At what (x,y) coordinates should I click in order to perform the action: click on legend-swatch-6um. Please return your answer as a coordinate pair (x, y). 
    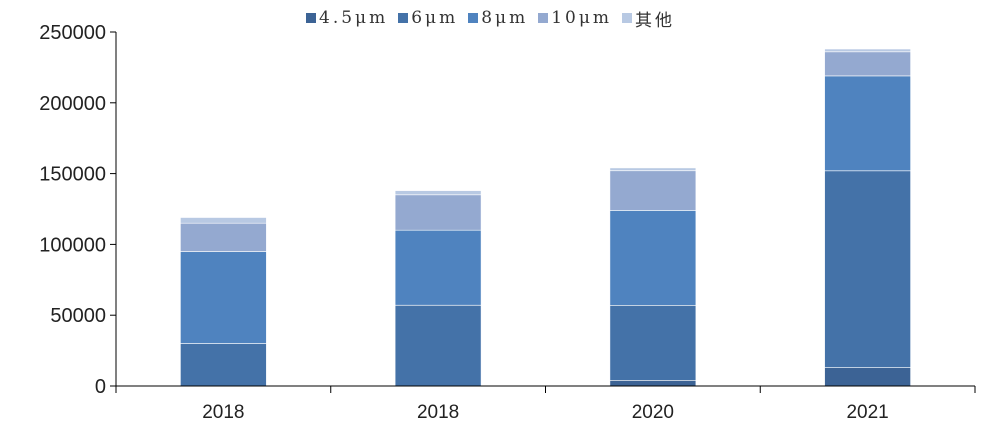
    Looking at the image, I should click on (403, 18).